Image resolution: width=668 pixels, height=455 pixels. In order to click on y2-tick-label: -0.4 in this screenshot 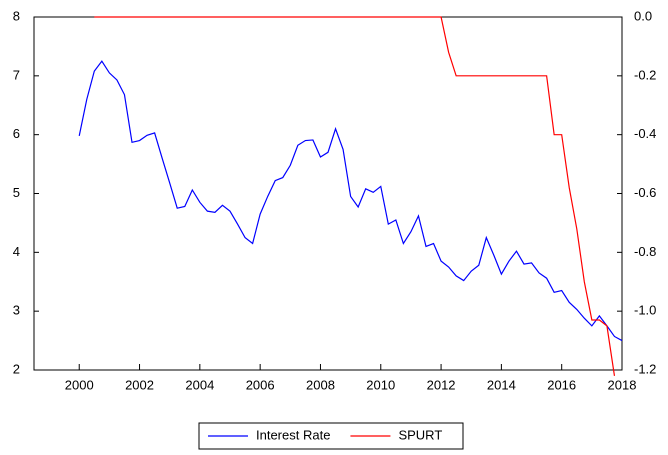, I will do `click(645, 133)`.